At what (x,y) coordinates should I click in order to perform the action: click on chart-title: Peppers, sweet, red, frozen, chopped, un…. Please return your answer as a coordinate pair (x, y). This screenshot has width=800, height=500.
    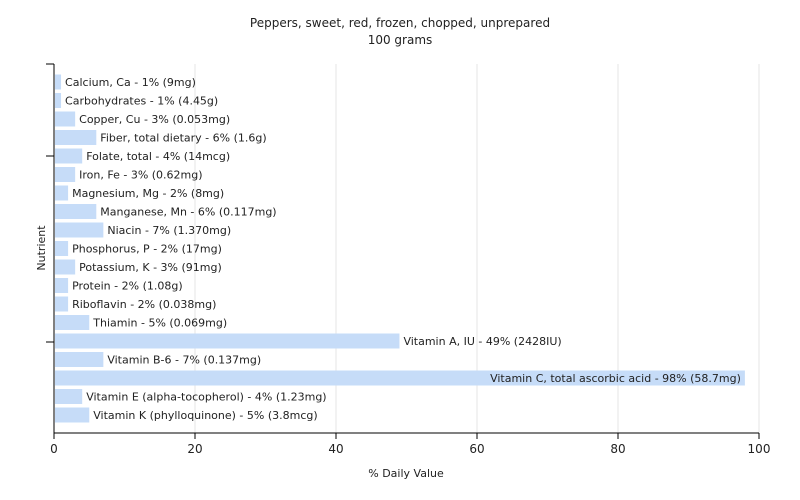
    Looking at the image, I should click on (400, 23).